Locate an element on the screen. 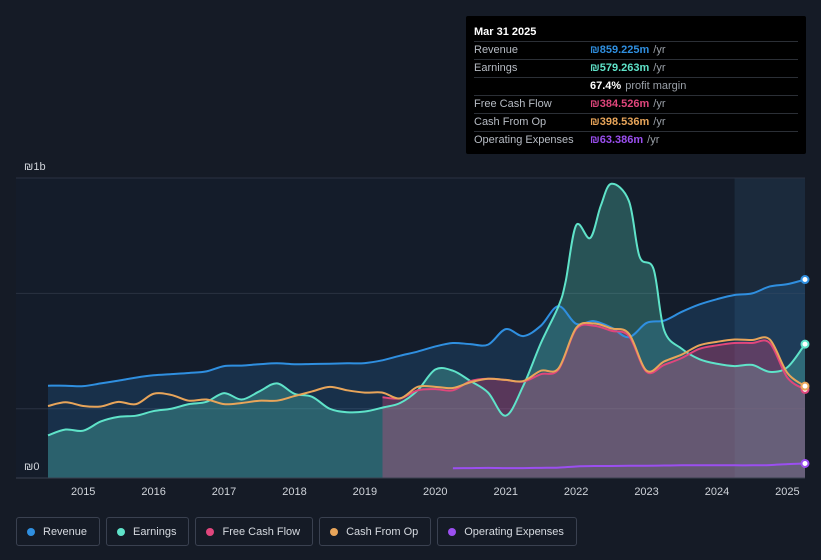 This screenshot has width=821, height=560. x-tick-label: 2015 is located at coordinates (83, 492).